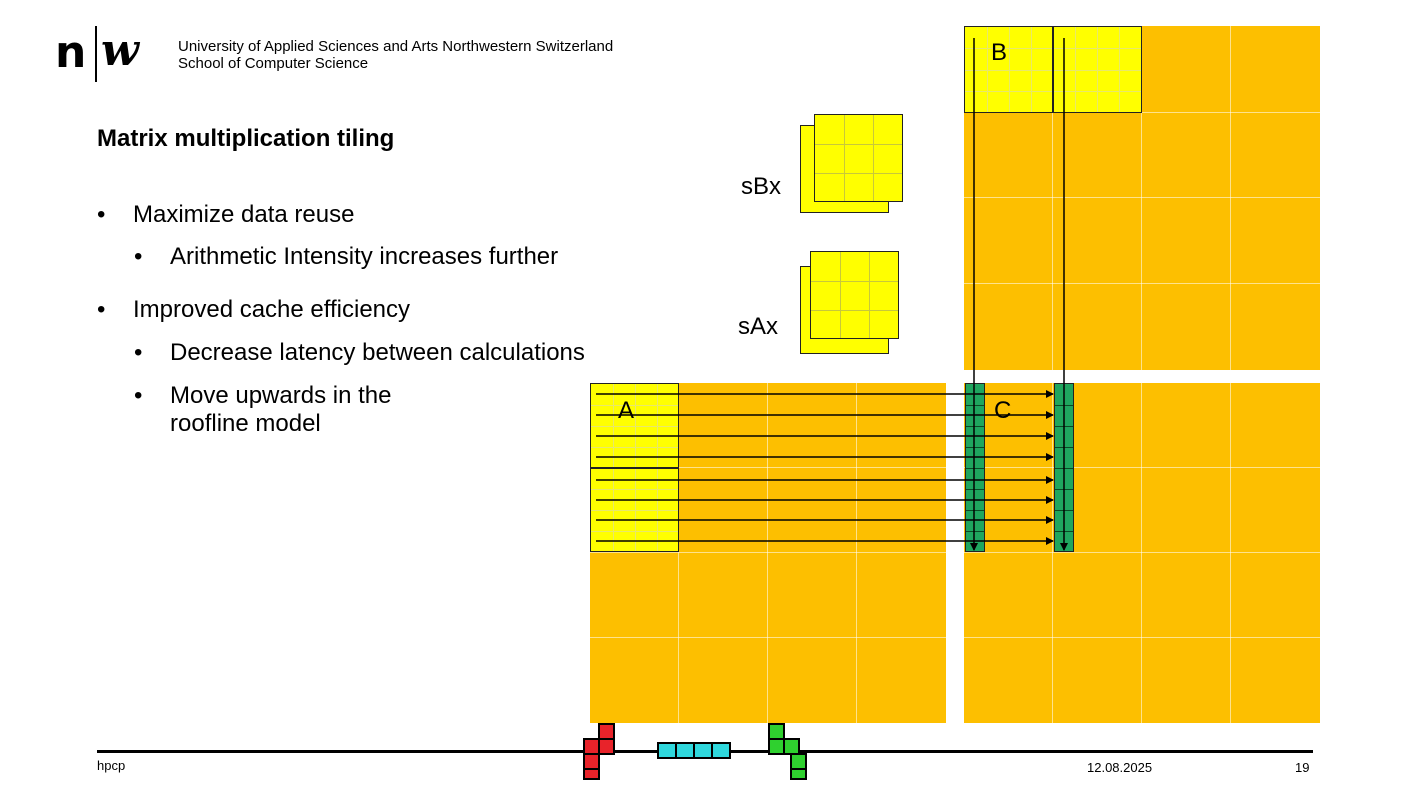 This screenshot has height=794, width=1411. What do you see at coordinates (1302, 767) in the screenshot?
I see `page-number: 19` at bounding box center [1302, 767].